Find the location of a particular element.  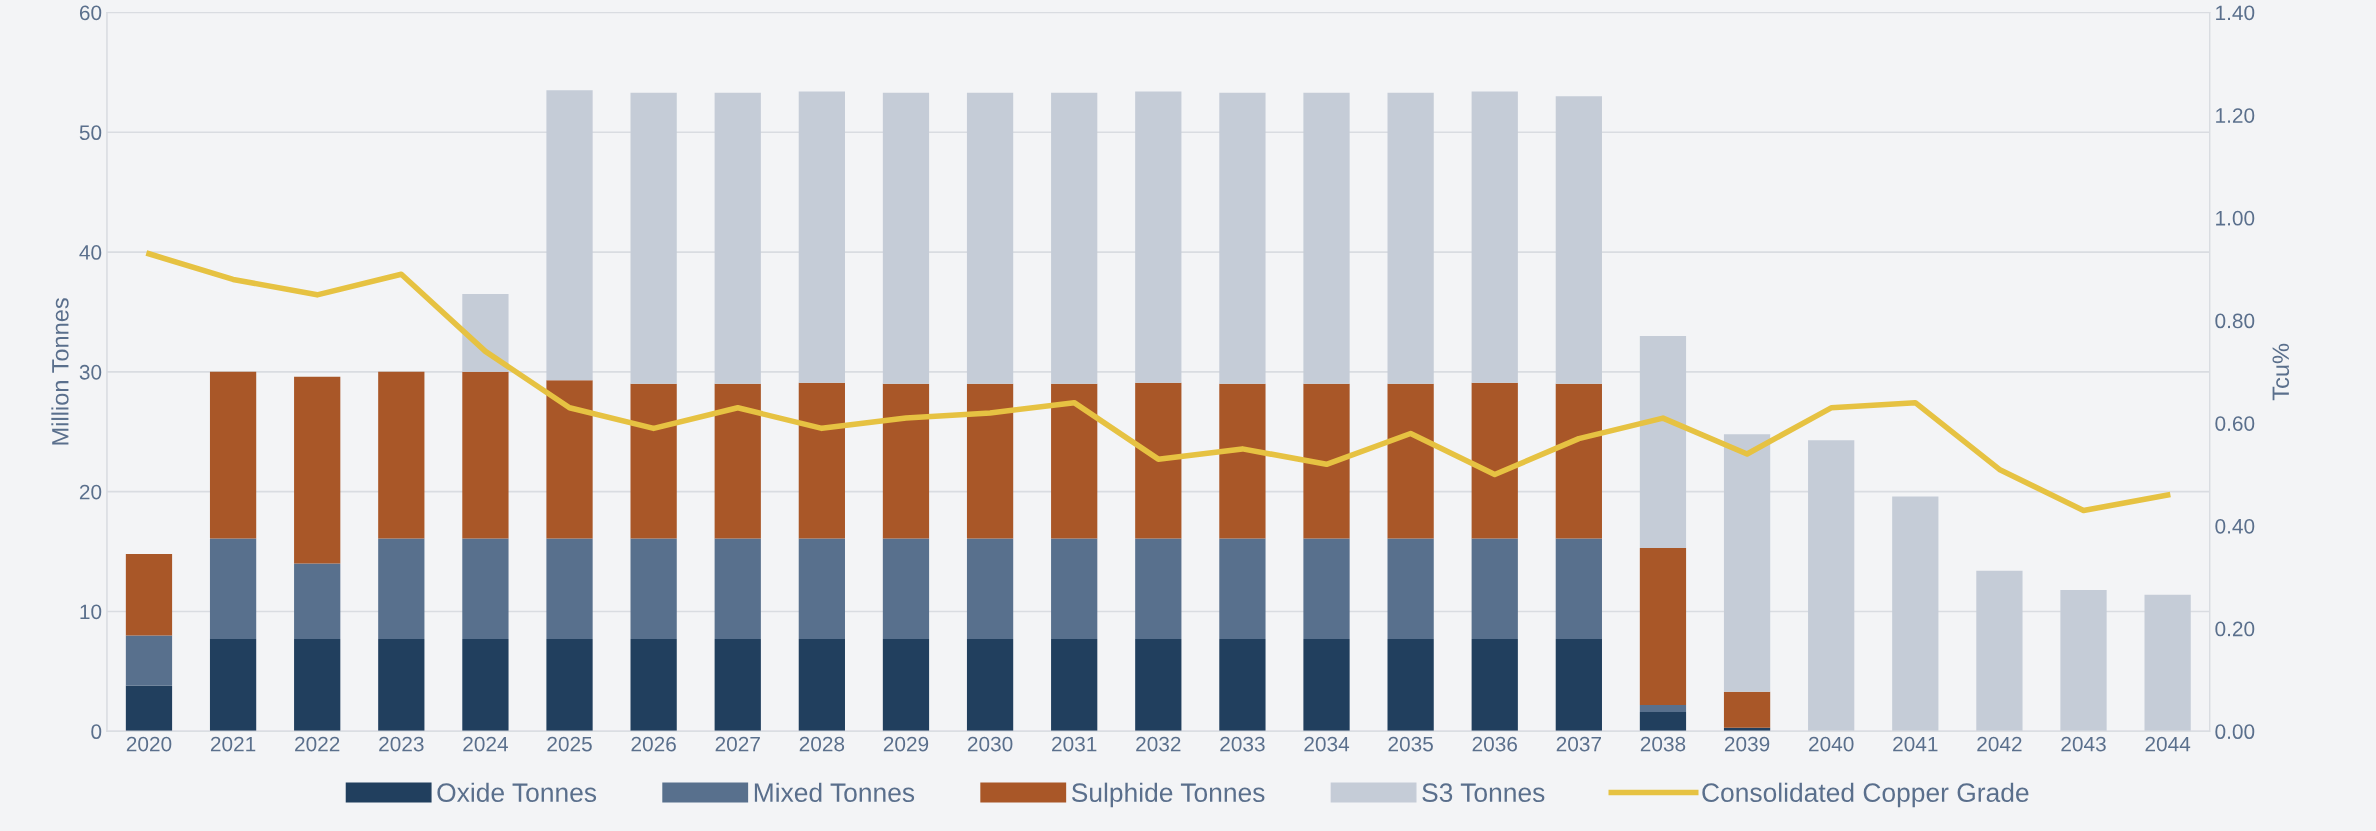

x-tick-label: 2029 is located at coordinates (906, 744).